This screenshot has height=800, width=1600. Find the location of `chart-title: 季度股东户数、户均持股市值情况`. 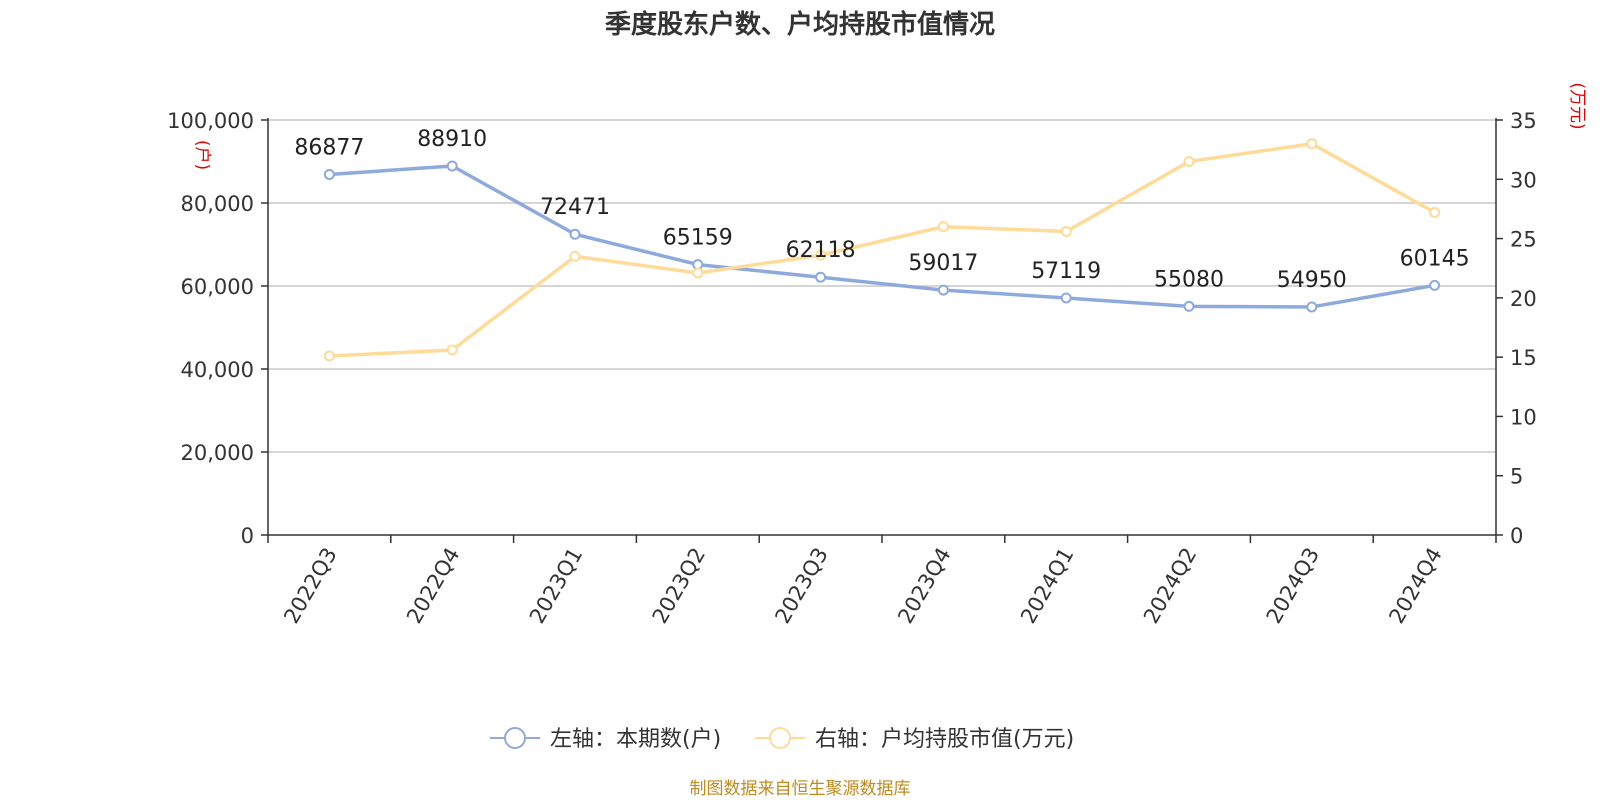

chart-title: 季度股东户数、户均持股市值情况 is located at coordinates (800, 24).